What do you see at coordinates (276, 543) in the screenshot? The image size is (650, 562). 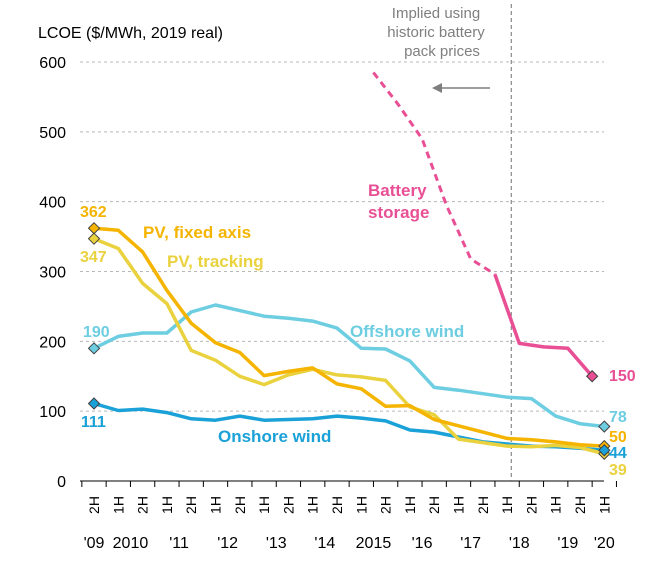 I see `x-year-label: '13` at bounding box center [276, 543].